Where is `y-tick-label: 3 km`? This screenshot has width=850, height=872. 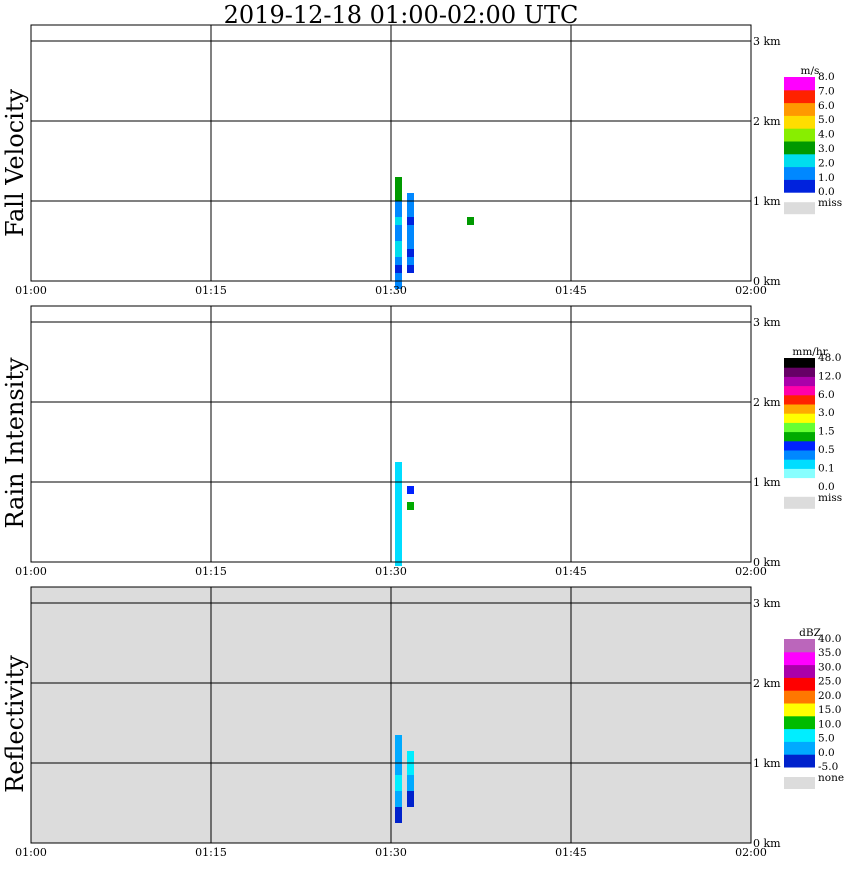
y-tick-label: 3 km is located at coordinates (767, 322).